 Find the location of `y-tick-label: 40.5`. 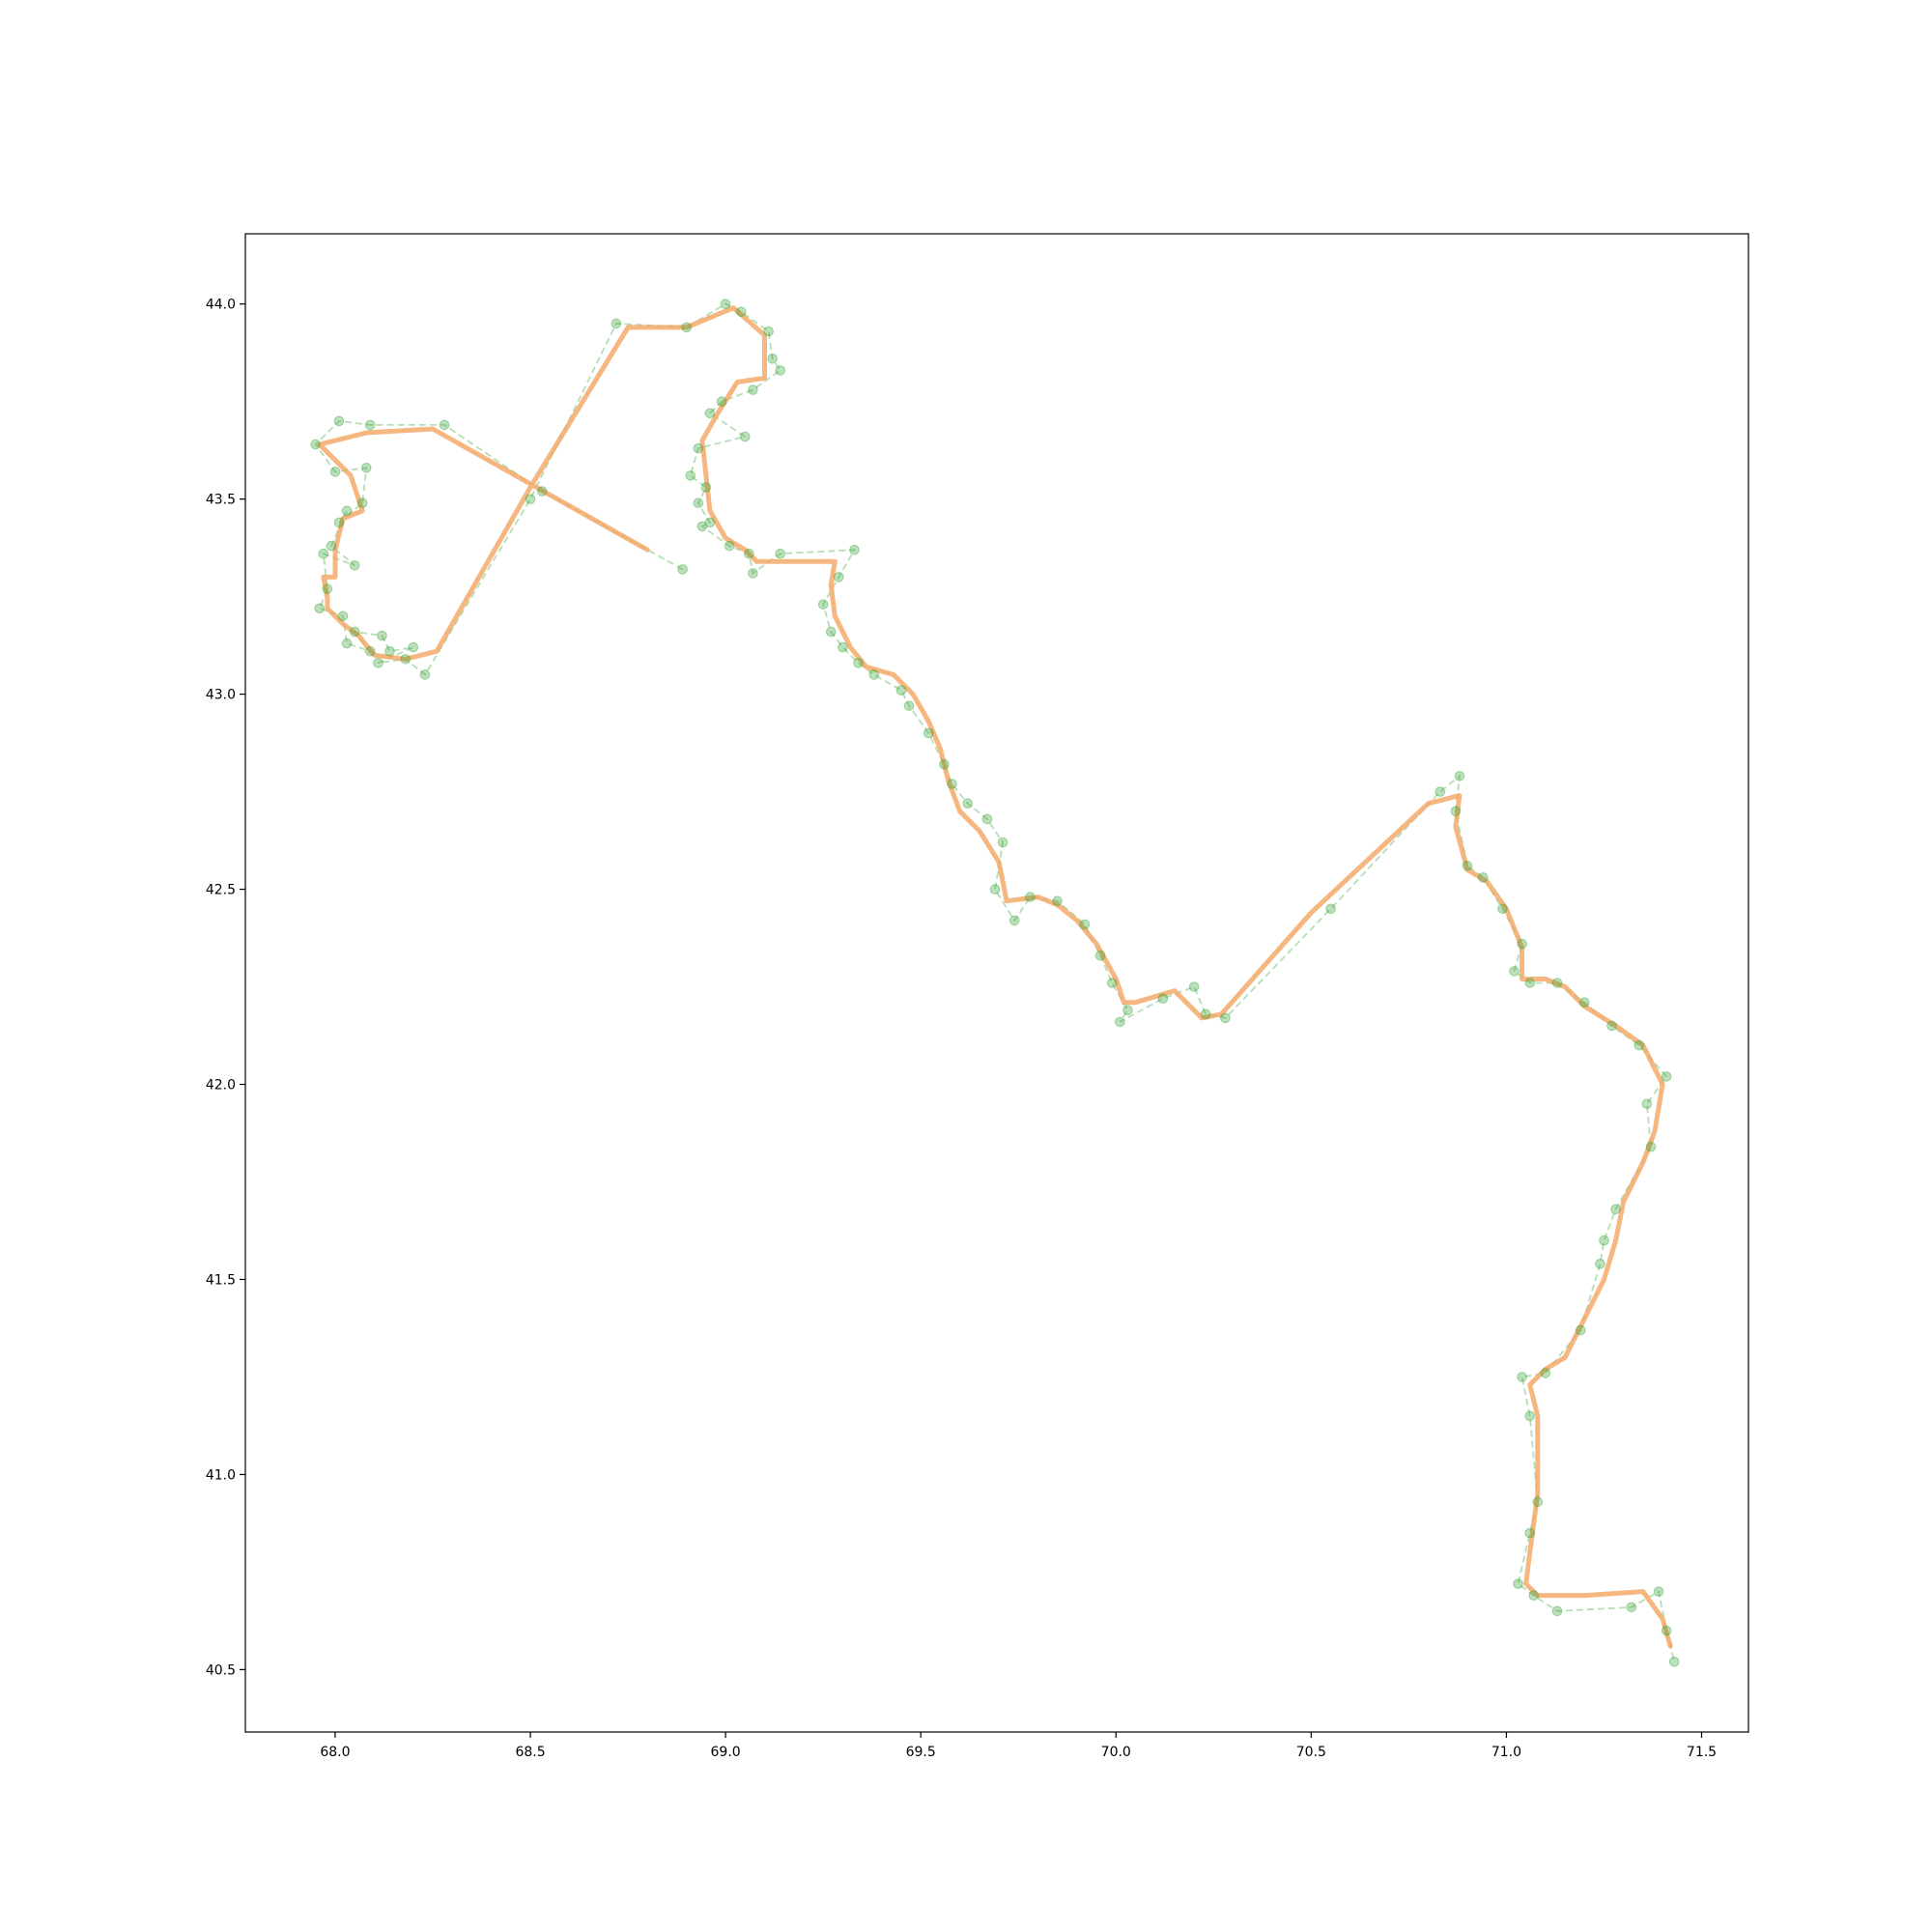

y-tick-label: 40.5 is located at coordinates (221, 1670).